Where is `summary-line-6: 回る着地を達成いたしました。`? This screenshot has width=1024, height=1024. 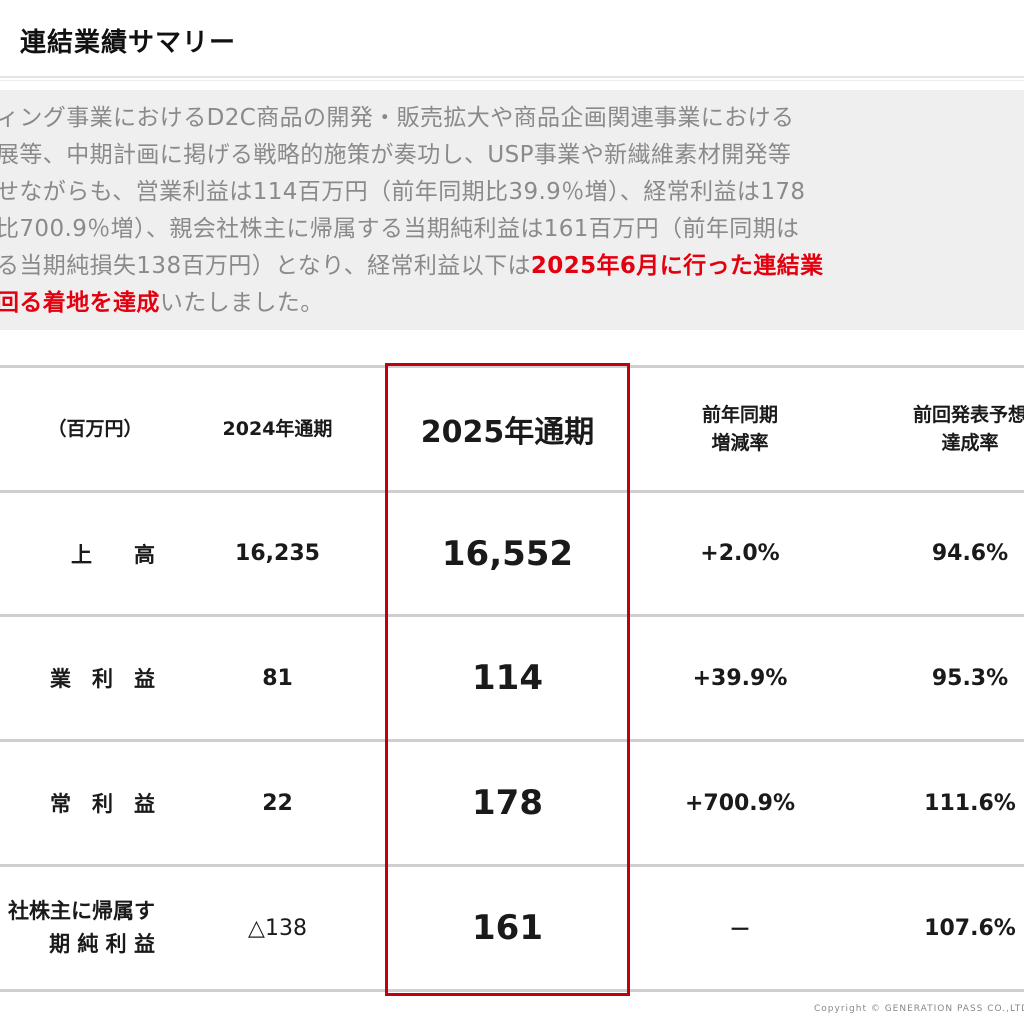 summary-line-6: 回る着地を達成いたしました。 is located at coordinates (162, 300).